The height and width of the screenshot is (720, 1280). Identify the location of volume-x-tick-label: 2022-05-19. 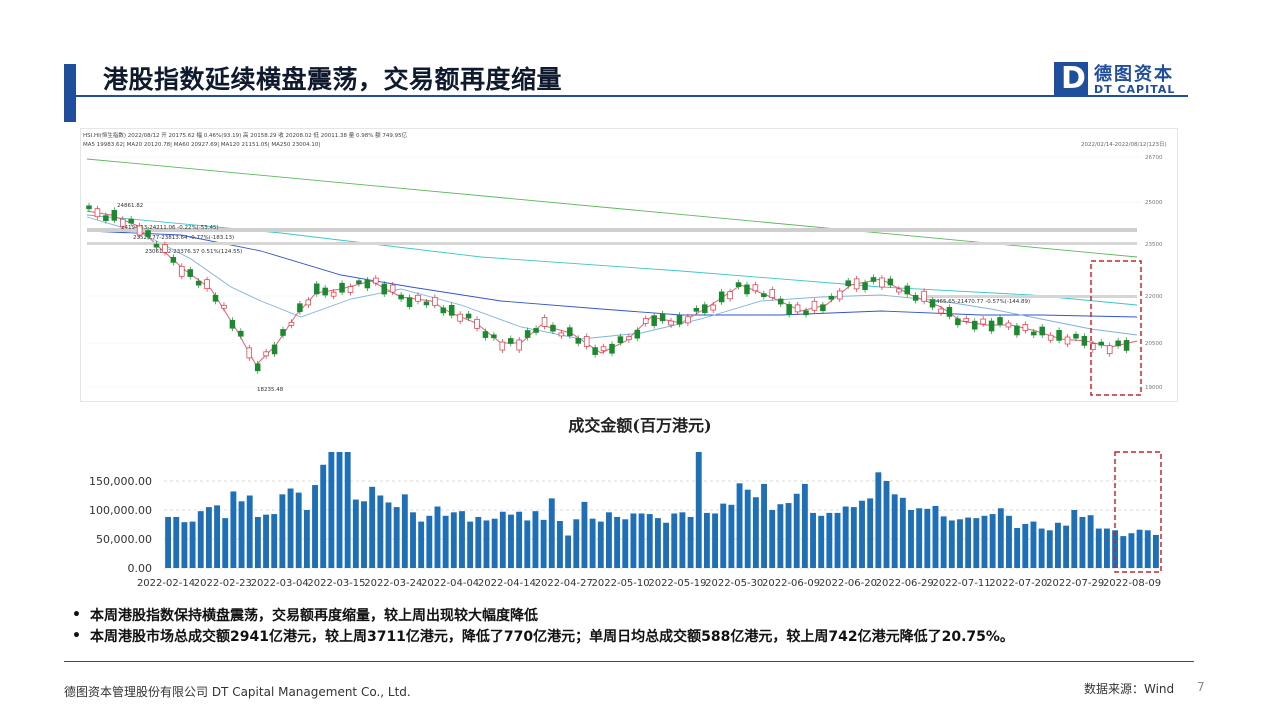
(677, 583).